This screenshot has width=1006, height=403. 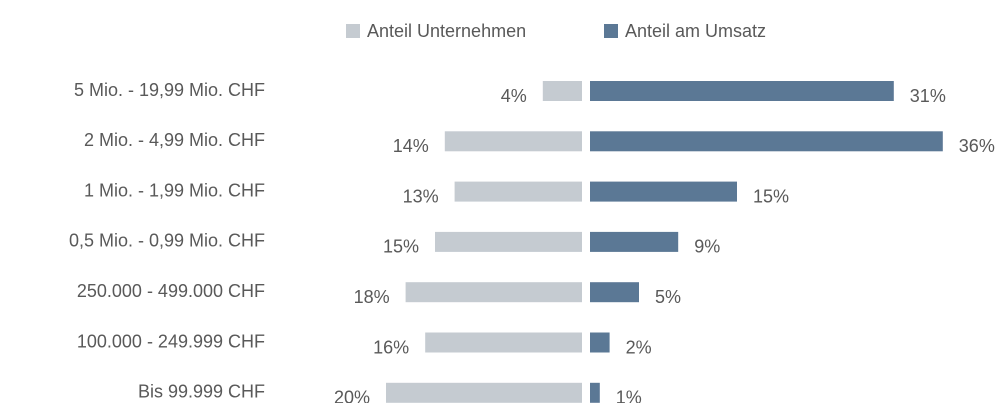 What do you see at coordinates (514, 96) in the screenshot?
I see `value-label: 4%` at bounding box center [514, 96].